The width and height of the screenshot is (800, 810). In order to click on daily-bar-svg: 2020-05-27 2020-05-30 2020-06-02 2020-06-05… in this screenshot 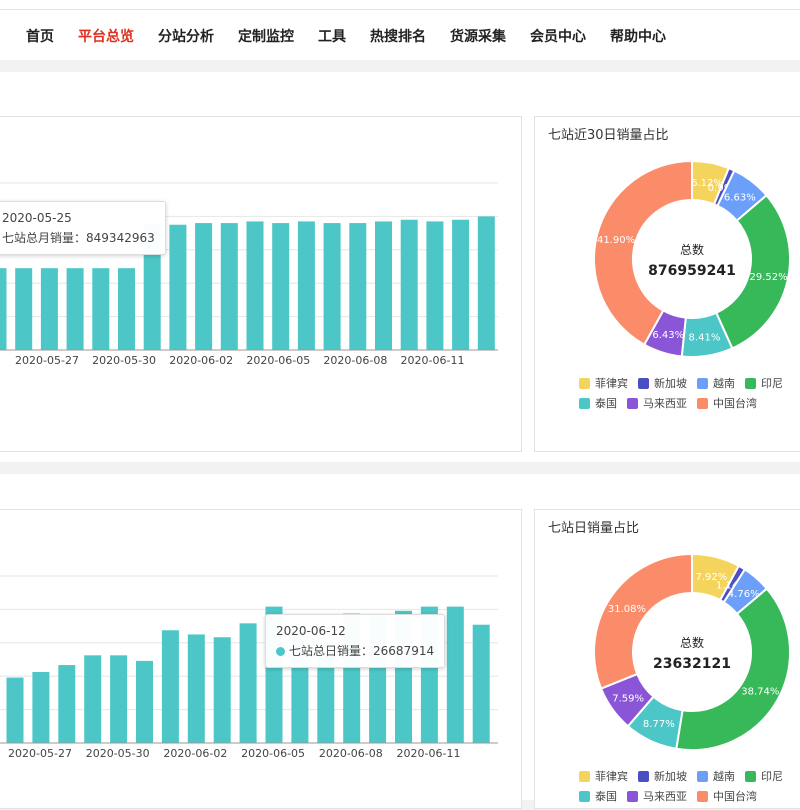, I will do `click(249, 667)`.